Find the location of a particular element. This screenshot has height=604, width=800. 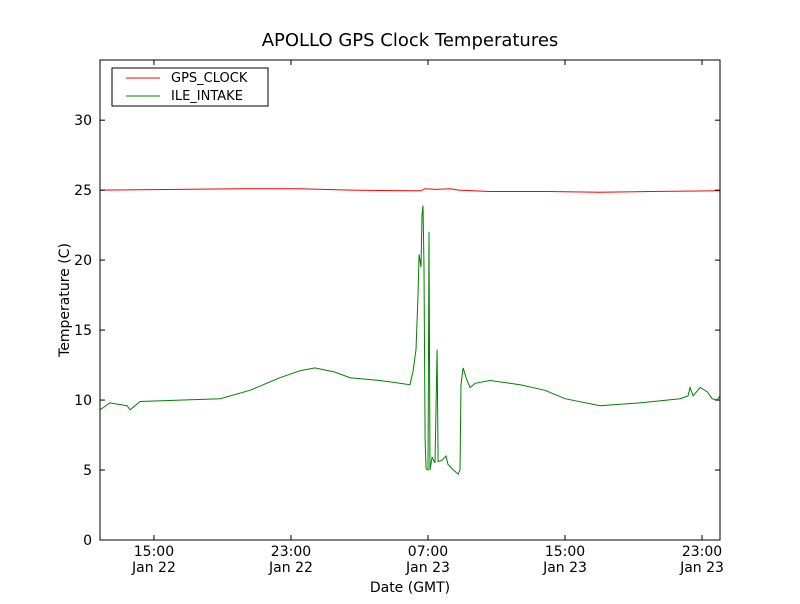

y-tick-label: 30 is located at coordinates (83, 121).